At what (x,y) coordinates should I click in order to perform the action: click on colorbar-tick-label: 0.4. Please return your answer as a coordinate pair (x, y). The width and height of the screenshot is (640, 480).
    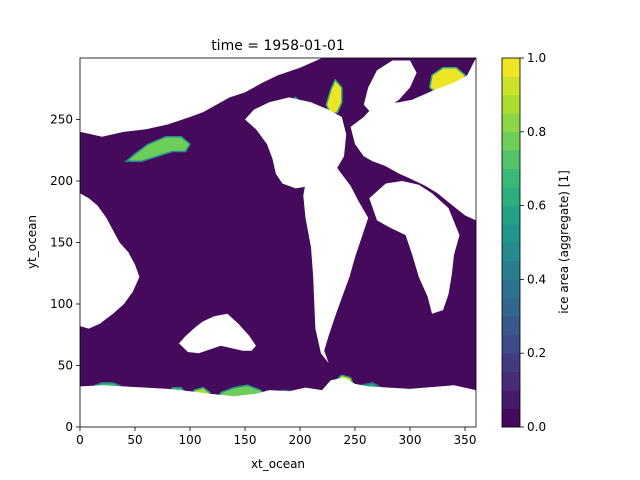
    Looking at the image, I should click on (536, 279).